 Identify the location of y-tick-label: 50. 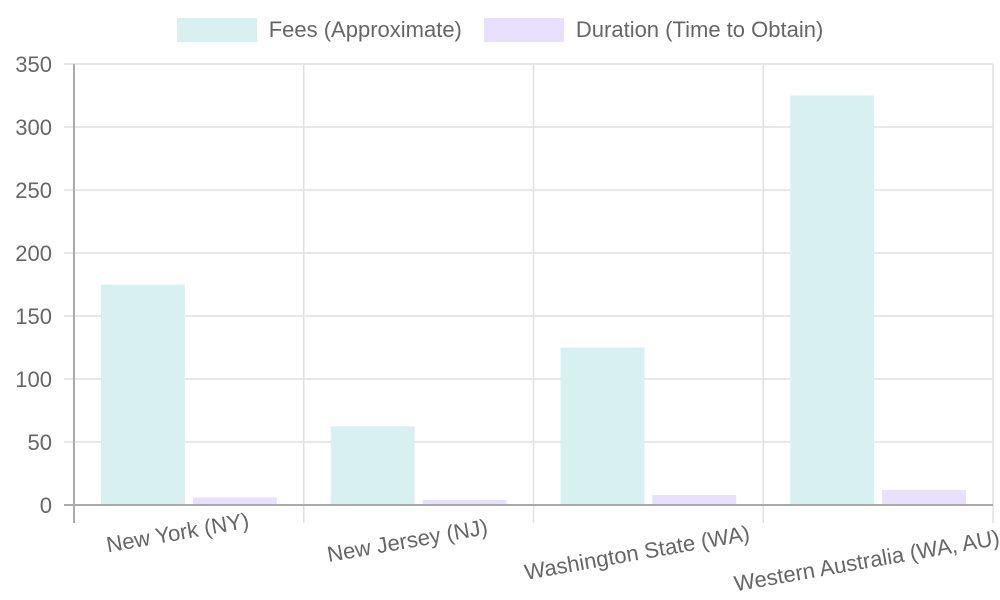
(40, 442).